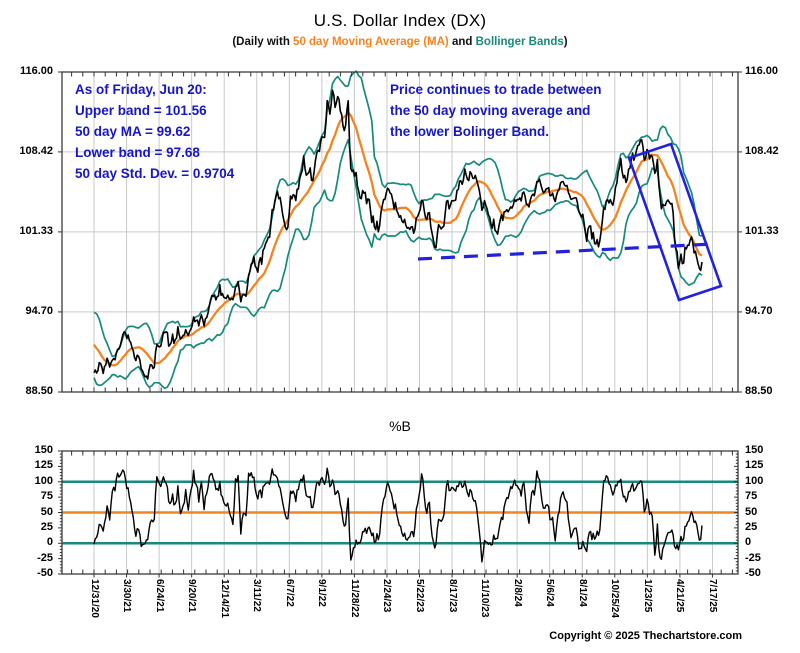  What do you see at coordinates (36, 150) in the screenshot?
I see `main-y-axis-label-left: 108.42` at bounding box center [36, 150].